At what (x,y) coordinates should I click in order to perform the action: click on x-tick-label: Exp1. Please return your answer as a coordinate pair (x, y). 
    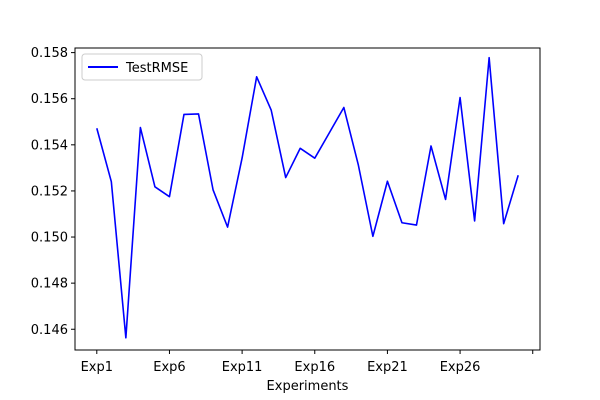
    Looking at the image, I should click on (97, 367).